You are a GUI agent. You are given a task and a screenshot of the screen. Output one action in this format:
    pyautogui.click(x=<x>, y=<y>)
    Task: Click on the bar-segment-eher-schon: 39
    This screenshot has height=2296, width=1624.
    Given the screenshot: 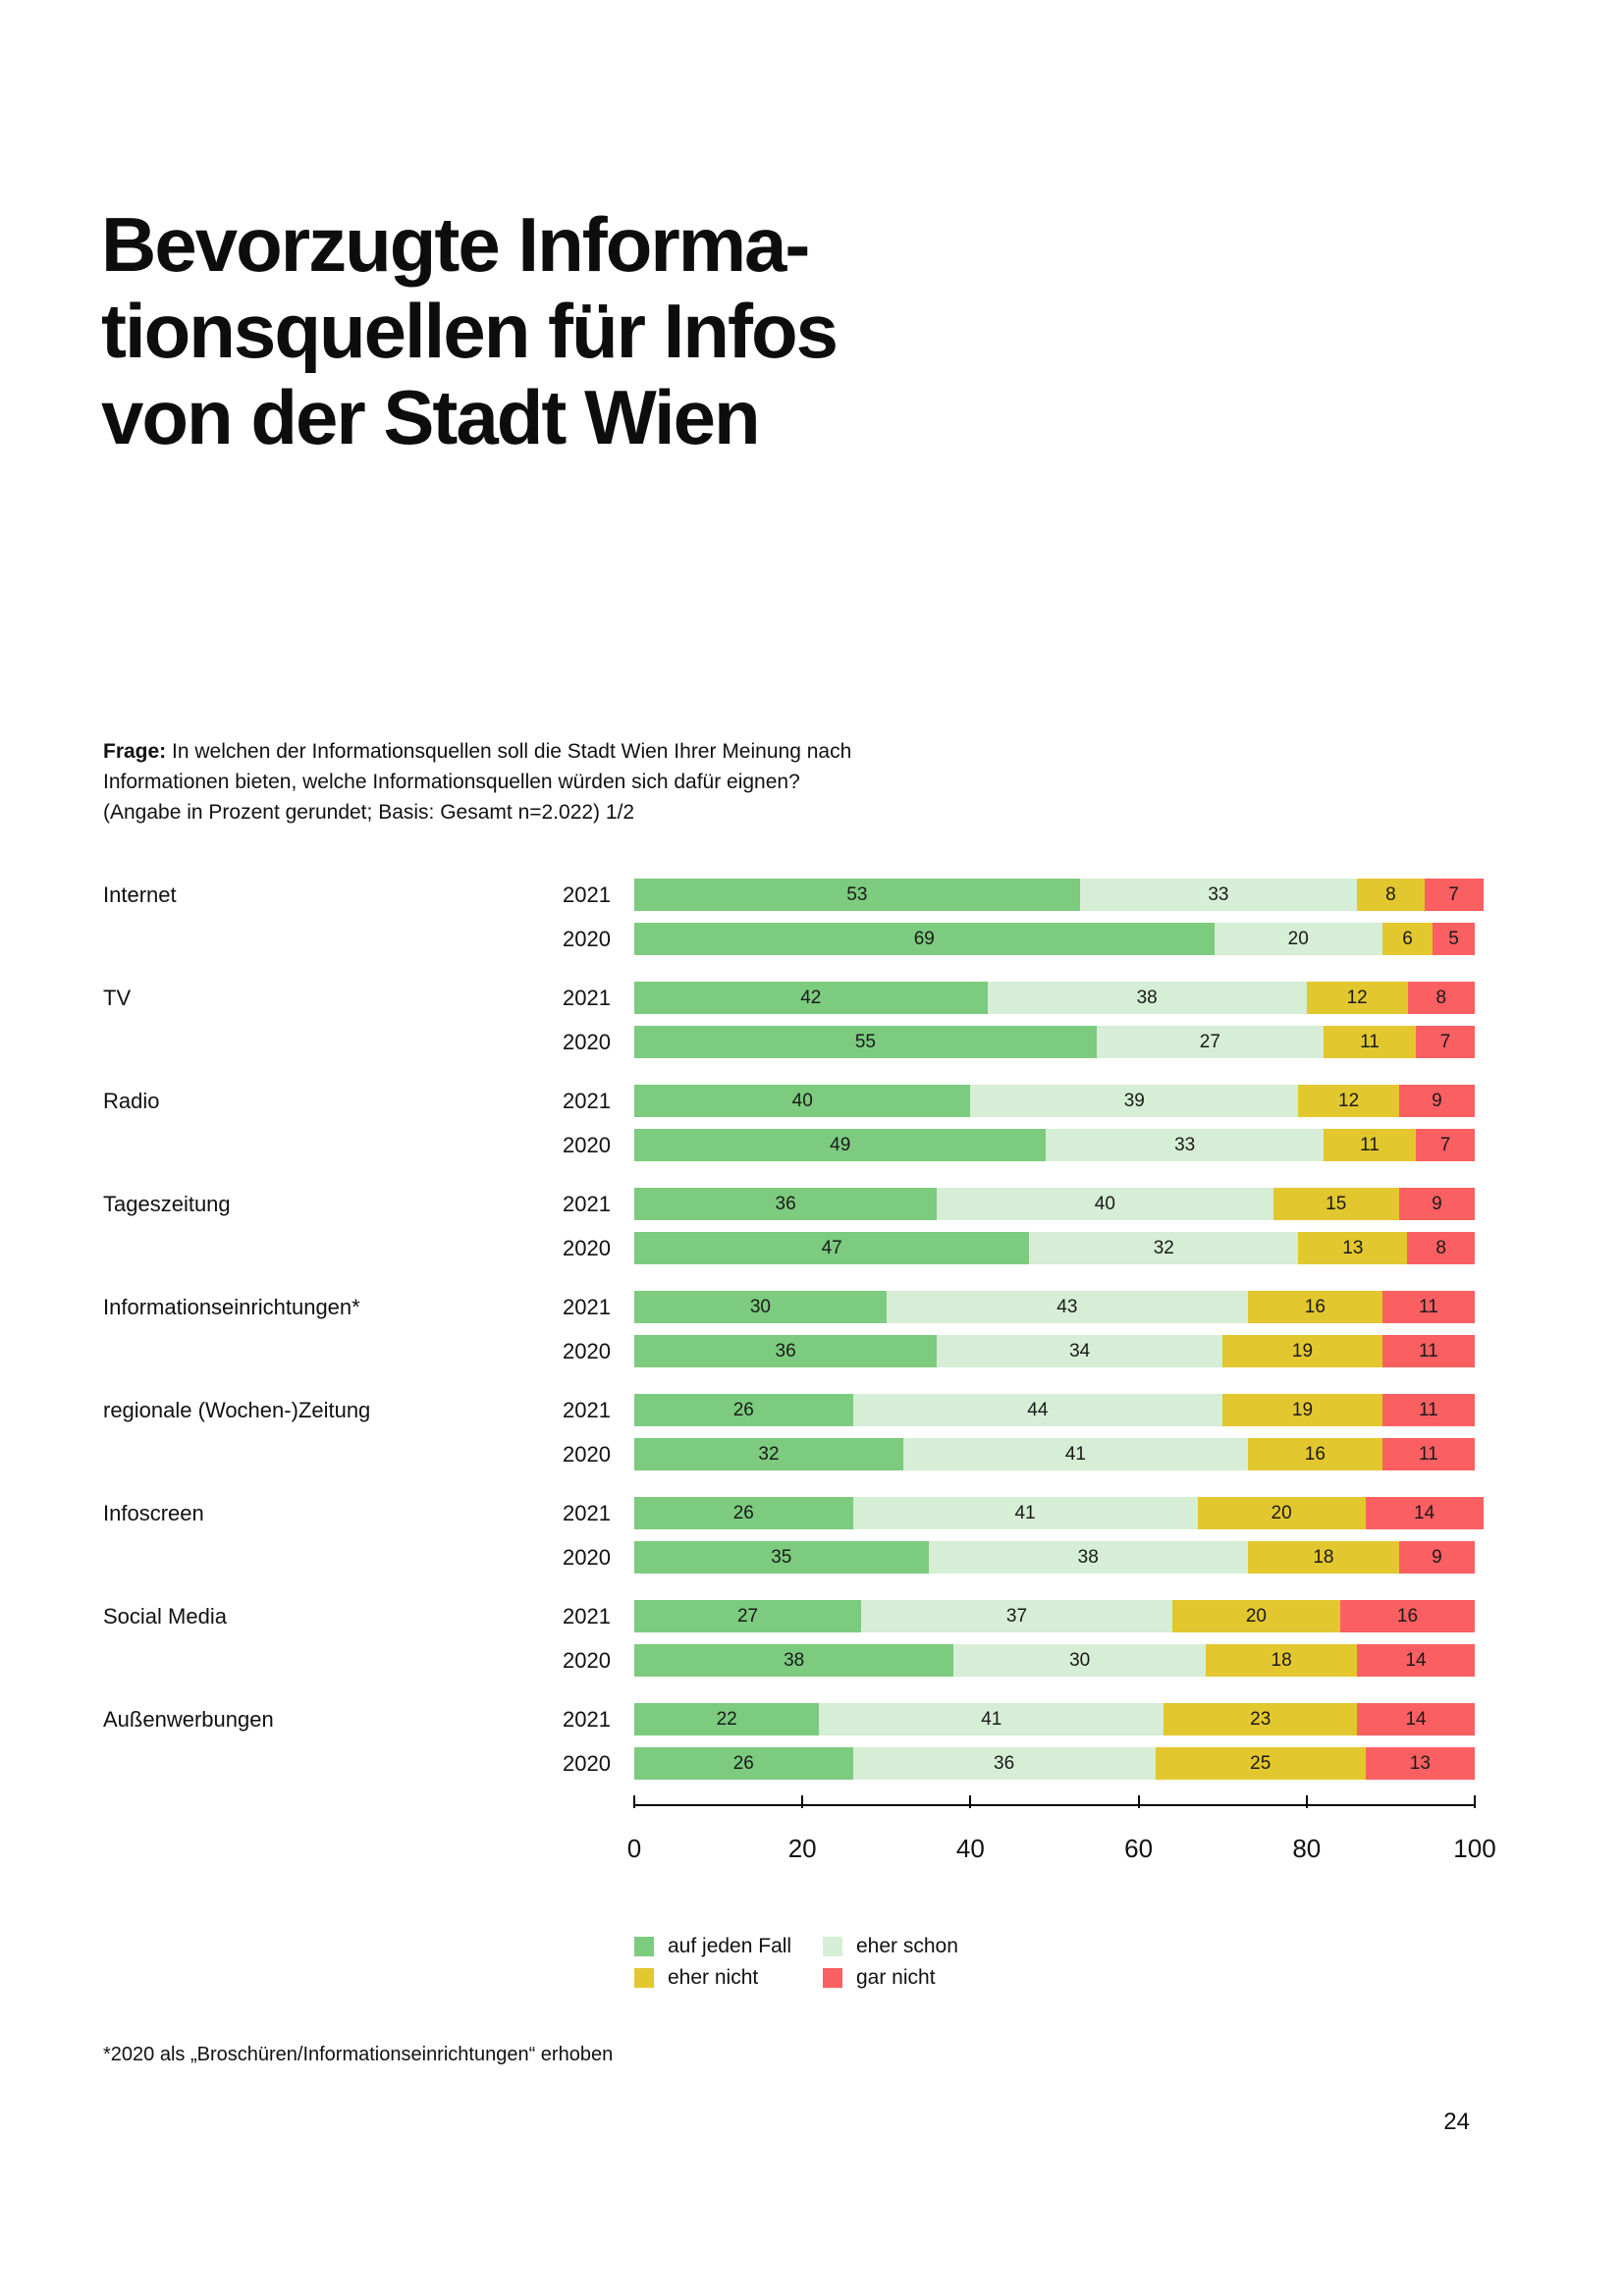 What is the action you would take?
    pyautogui.click(x=1134, y=1101)
    